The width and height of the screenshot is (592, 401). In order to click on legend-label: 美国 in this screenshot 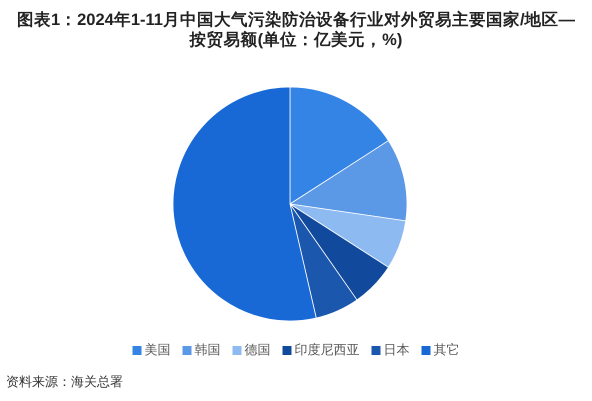, I will do `click(157, 349)`.